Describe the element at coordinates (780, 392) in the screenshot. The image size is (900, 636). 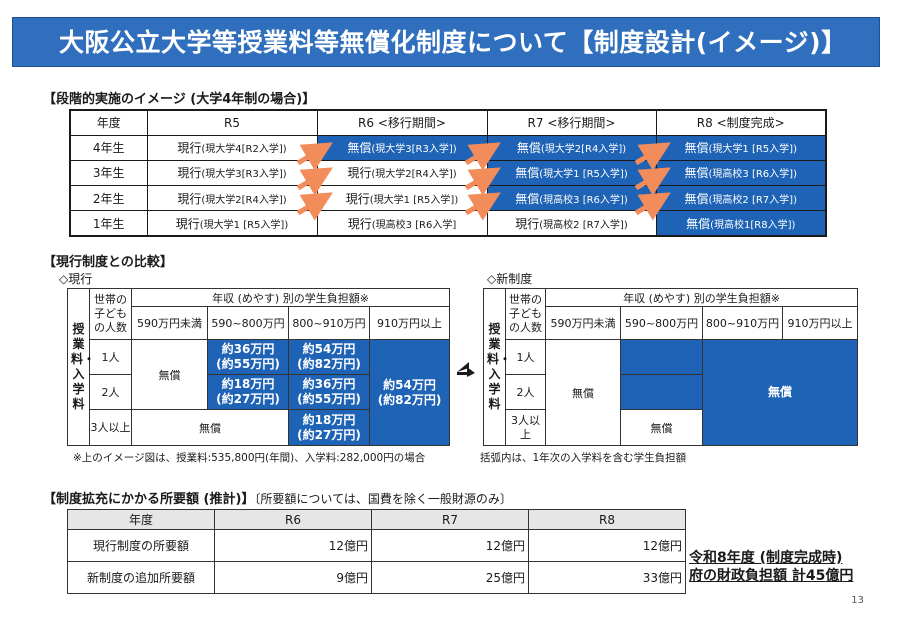
I see `free-blue-cell: 無償` at that location.